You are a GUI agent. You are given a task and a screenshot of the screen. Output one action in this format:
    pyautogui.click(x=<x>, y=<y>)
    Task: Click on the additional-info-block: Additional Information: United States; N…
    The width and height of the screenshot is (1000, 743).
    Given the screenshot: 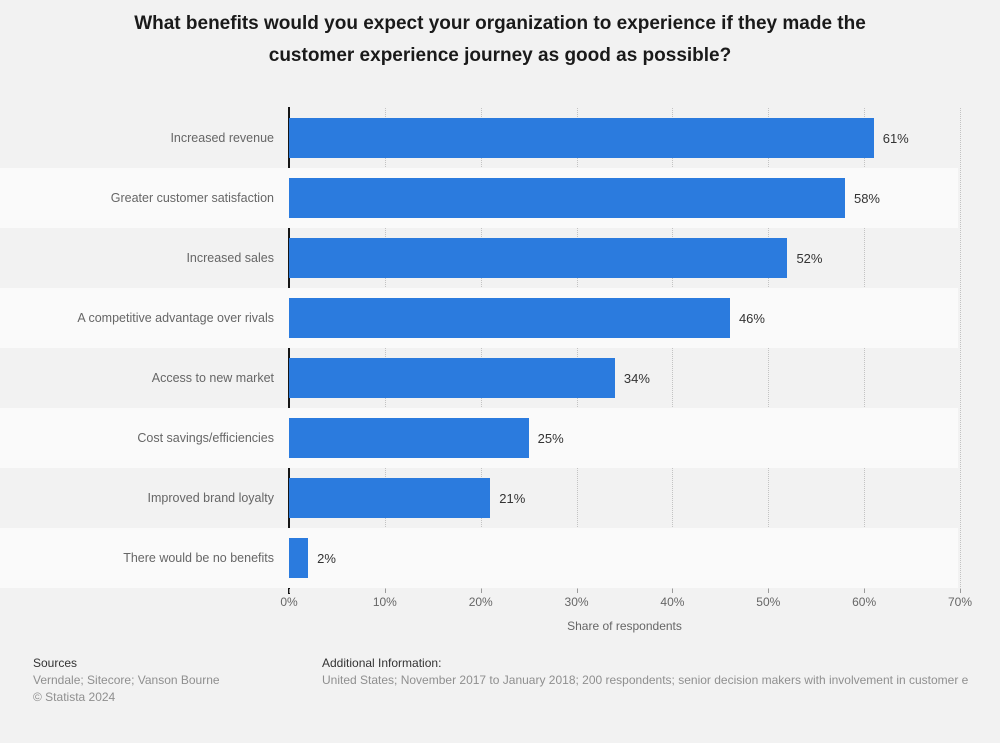 What is the action you would take?
    pyautogui.click(x=661, y=672)
    